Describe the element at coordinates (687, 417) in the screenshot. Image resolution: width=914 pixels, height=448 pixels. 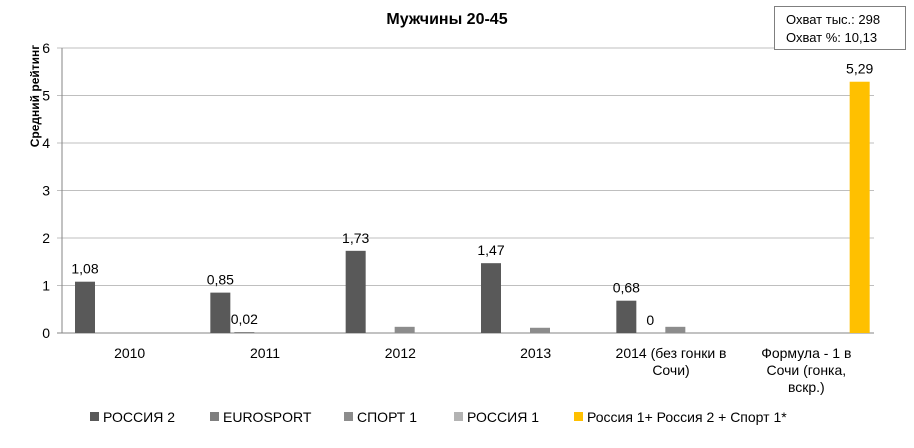
I see `legend-label: Россия 1+ Россия 2 + Спорт 1*` at that location.